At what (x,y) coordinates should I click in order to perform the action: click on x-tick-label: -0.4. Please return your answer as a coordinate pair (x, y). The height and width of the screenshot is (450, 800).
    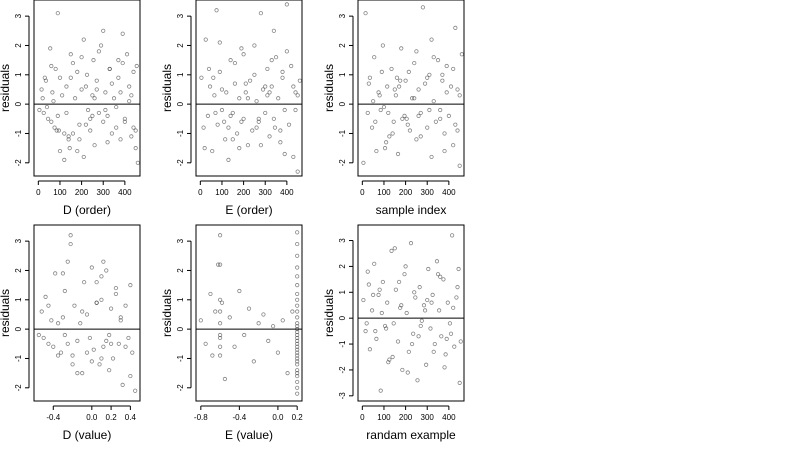
    Looking at the image, I should click on (239, 417).